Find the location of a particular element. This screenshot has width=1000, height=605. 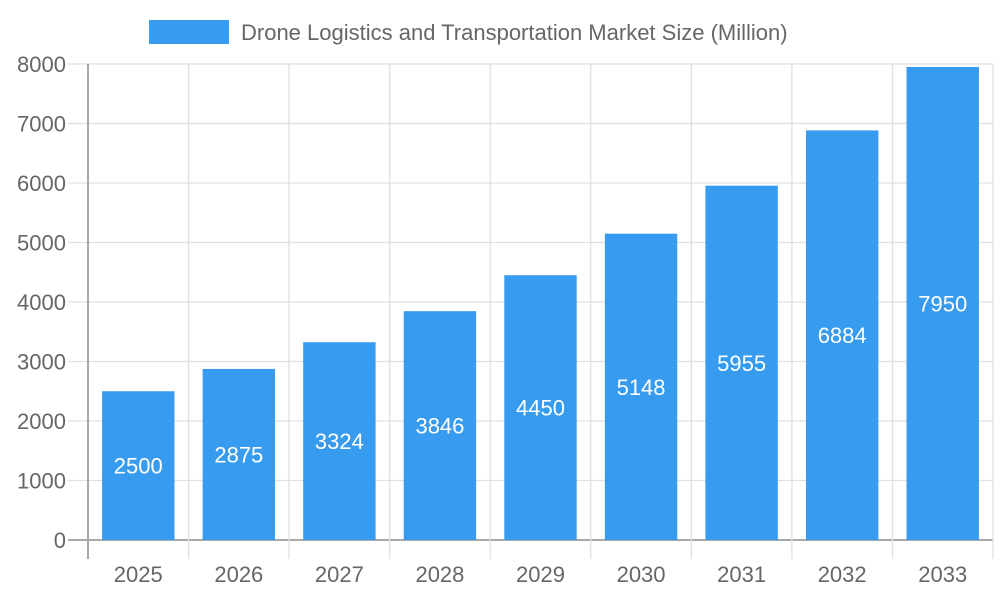

y-tick-label: 6000 is located at coordinates (41, 183).